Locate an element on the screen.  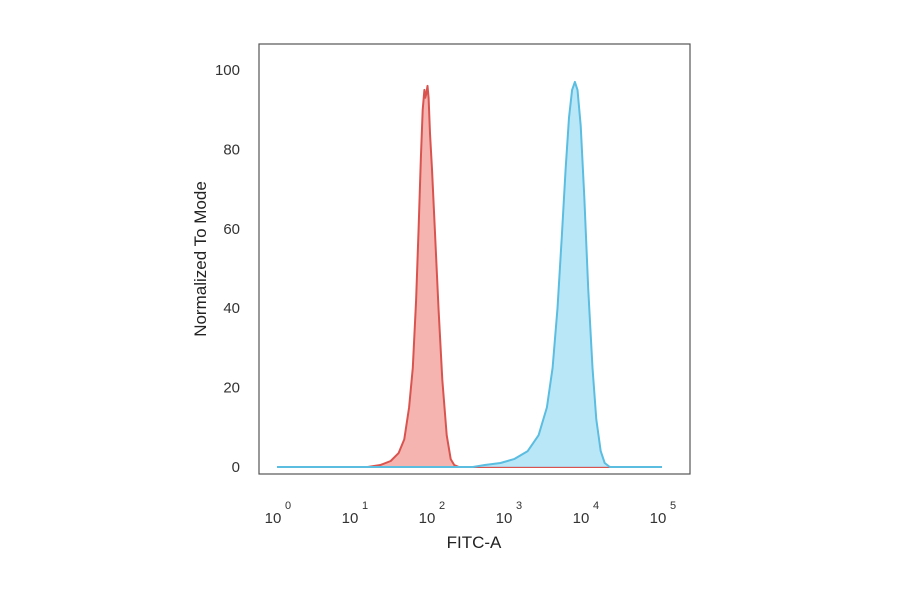
y-tick-label: 100 is located at coordinates (227, 70).